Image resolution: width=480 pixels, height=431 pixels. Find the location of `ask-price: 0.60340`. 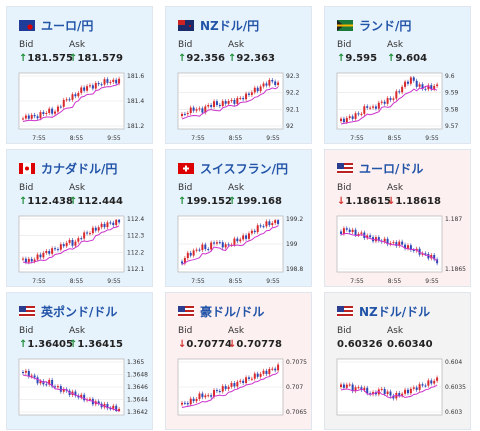

ask-price: 0.60340 is located at coordinates (410, 344).